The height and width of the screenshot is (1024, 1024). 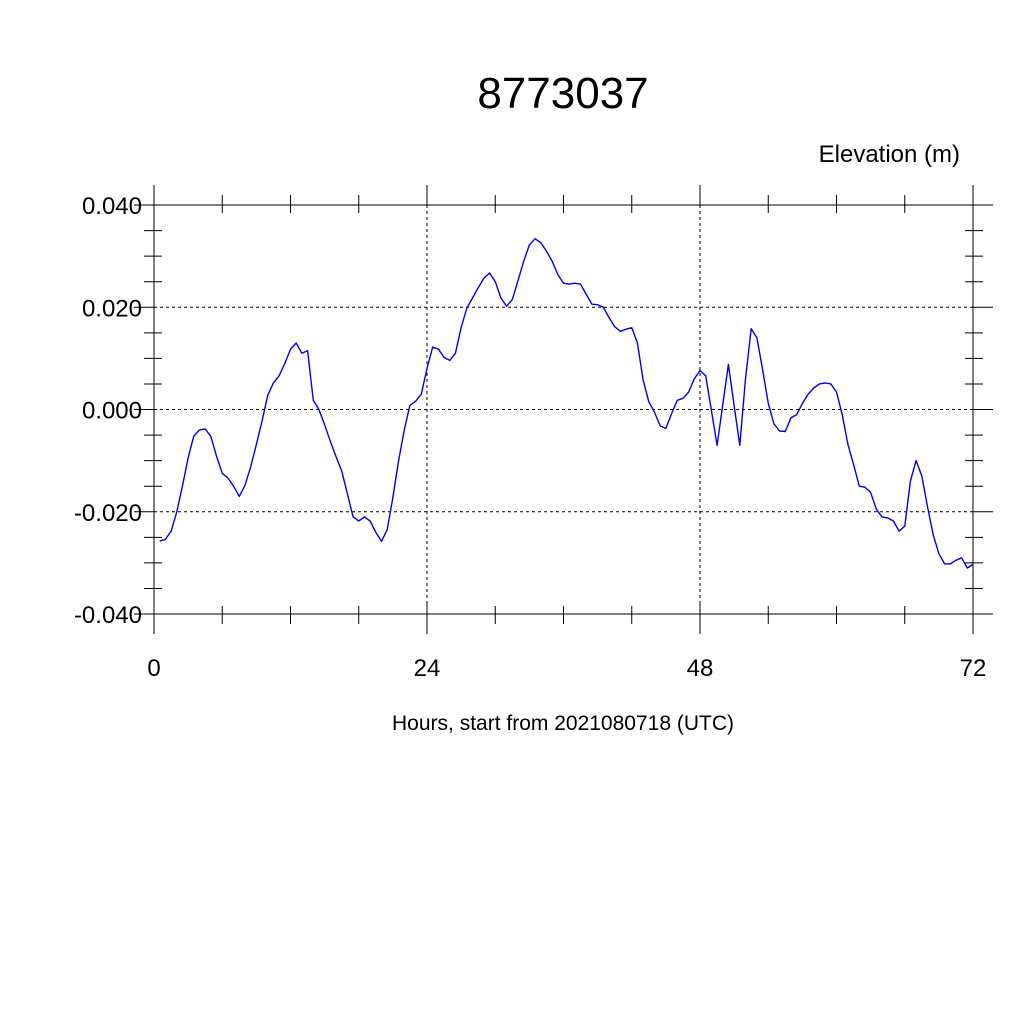 I want to click on x-axis-label: Hours, start from 2021080718 (UTC), so click(x=563, y=723).